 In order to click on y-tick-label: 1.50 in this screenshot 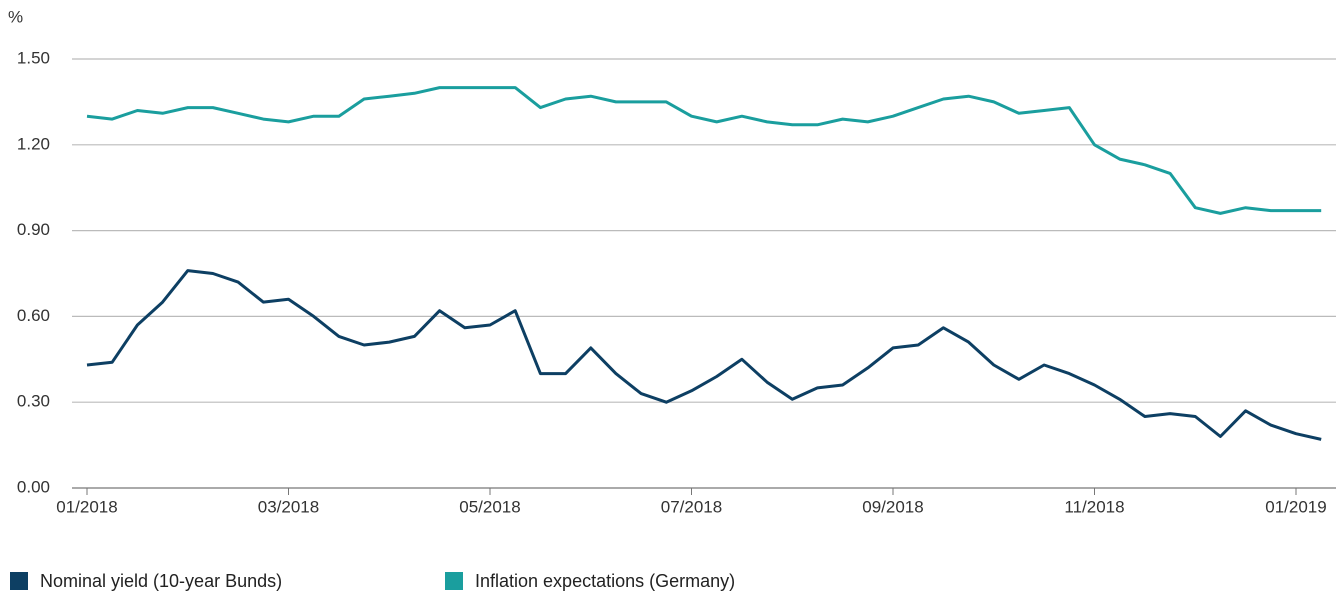, I will do `click(33, 57)`.